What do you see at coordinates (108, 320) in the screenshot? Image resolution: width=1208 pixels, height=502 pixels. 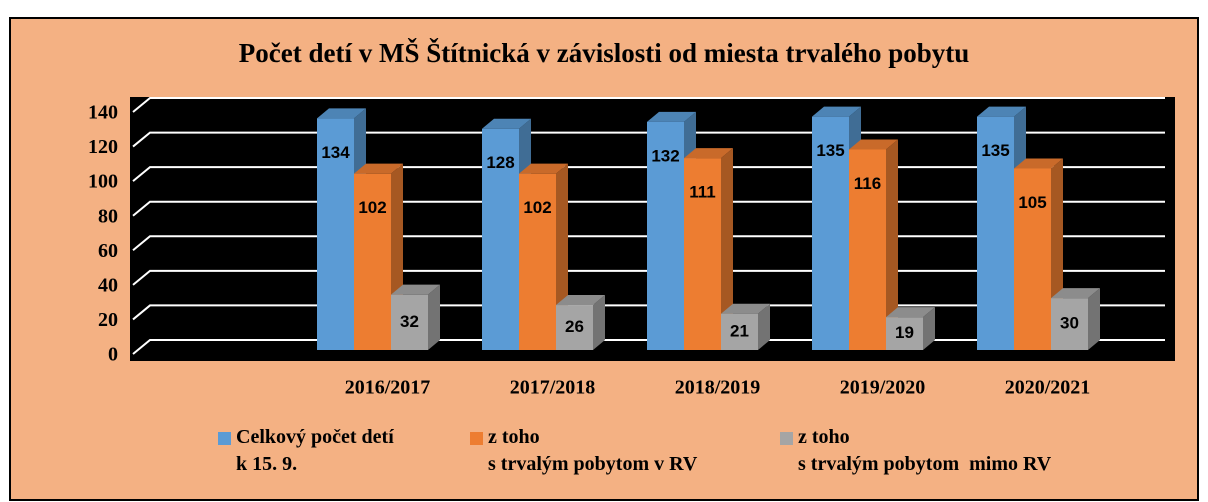 I see `y-tick-label: 20` at bounding box center [108, 320].